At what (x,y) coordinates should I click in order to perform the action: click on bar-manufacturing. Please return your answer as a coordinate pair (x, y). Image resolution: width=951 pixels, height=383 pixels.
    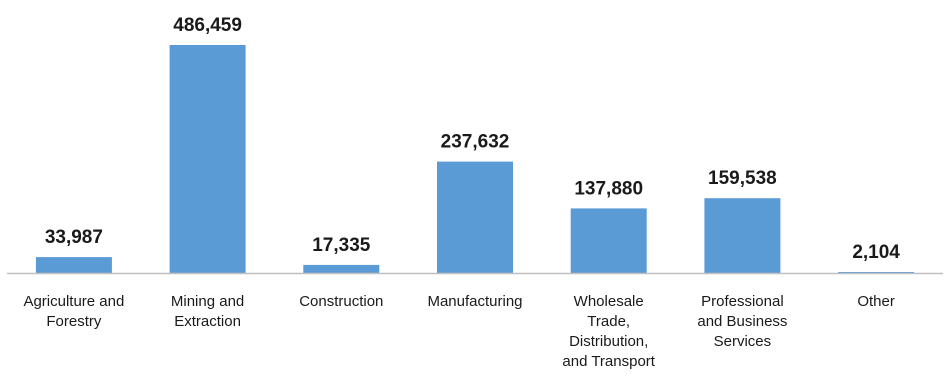
    Looking at the image, I should click on (475, 217).